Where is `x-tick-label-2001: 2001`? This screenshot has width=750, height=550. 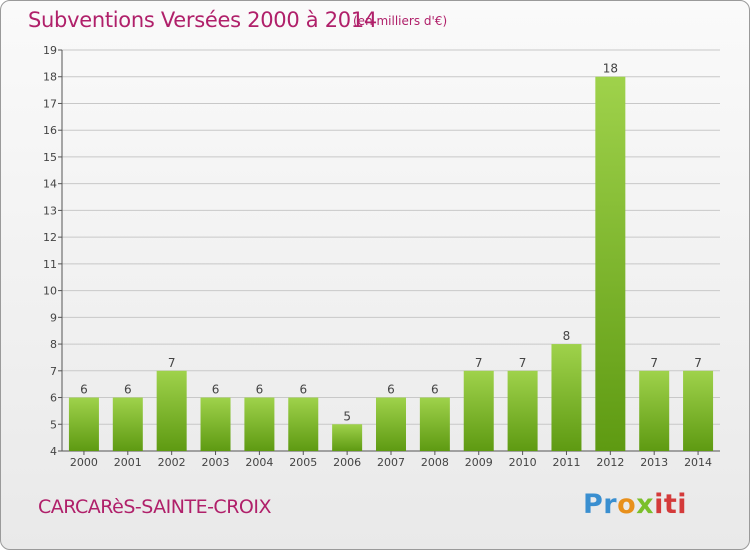
x-tick-label-2001: 2001 is located at coordinates (128, 462).